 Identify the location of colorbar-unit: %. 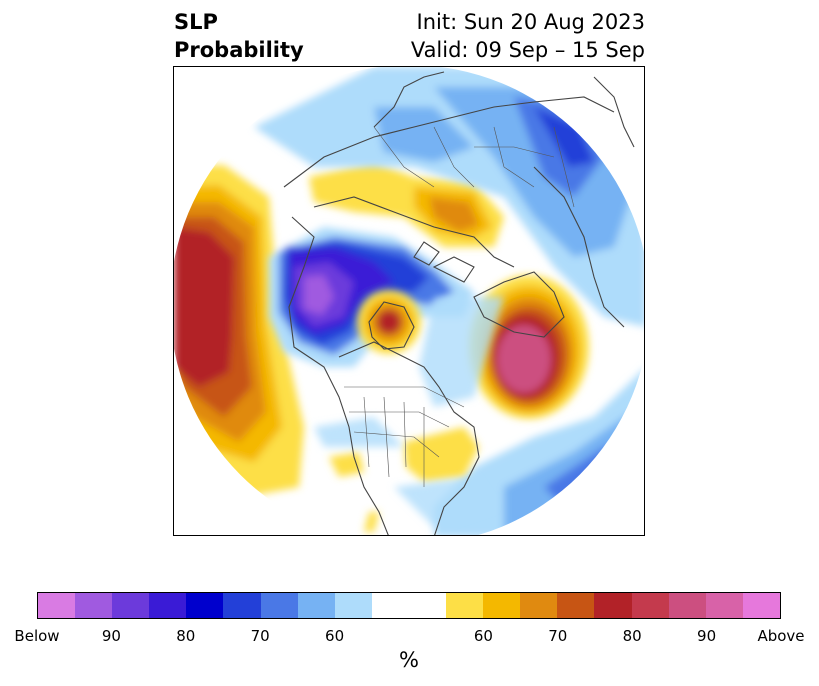
(409, 660).